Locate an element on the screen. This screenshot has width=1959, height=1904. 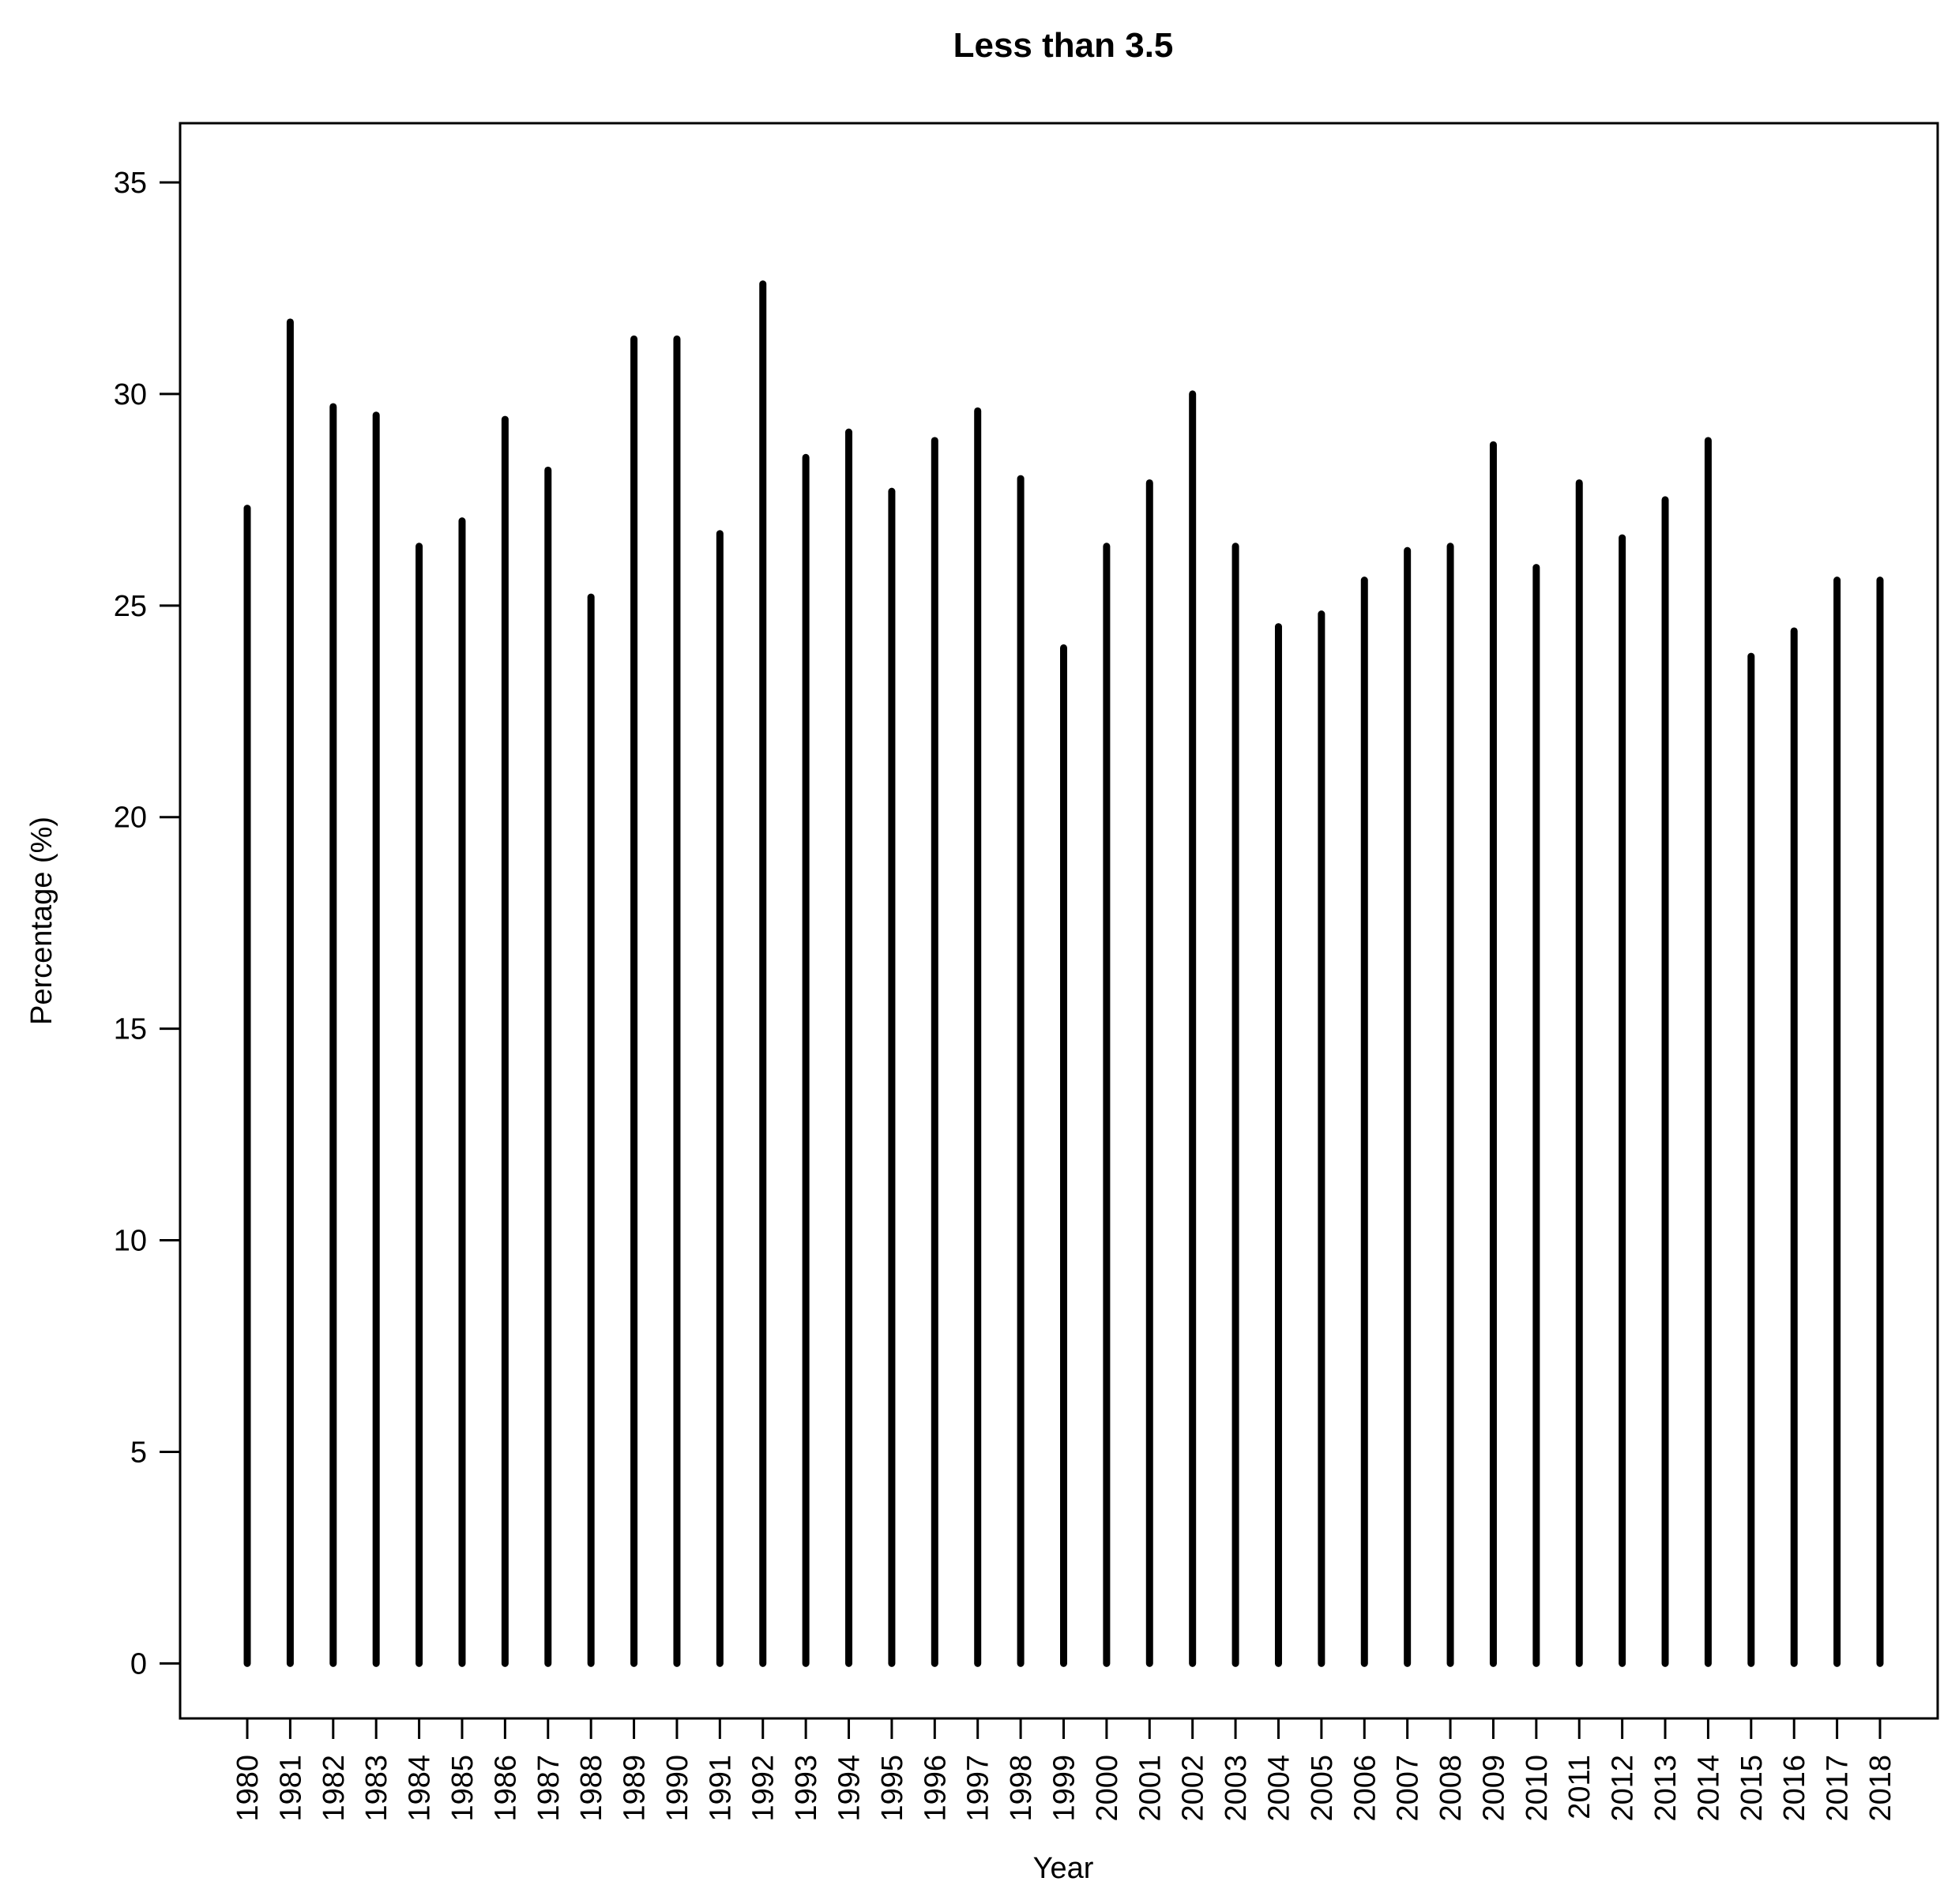
x-tick-label: 2003 is located at coordinates (1236, 1788).